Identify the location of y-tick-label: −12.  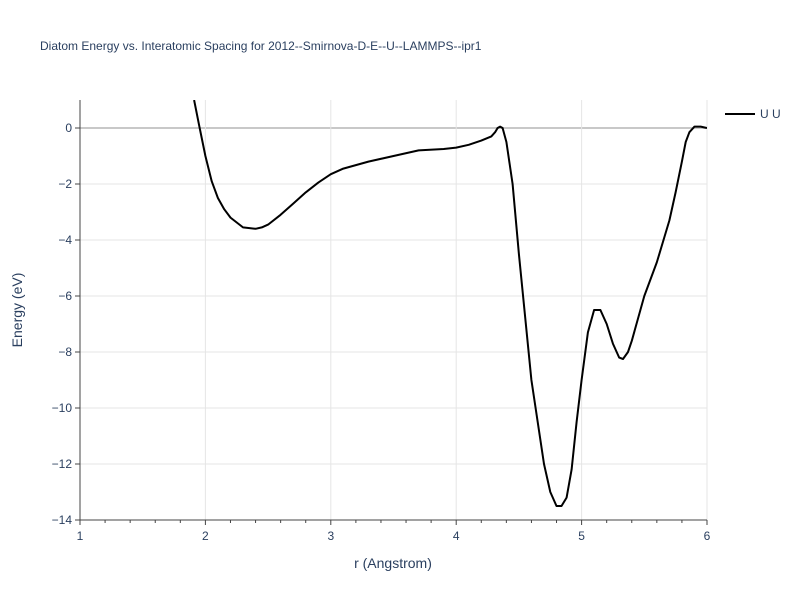
(62, 464).